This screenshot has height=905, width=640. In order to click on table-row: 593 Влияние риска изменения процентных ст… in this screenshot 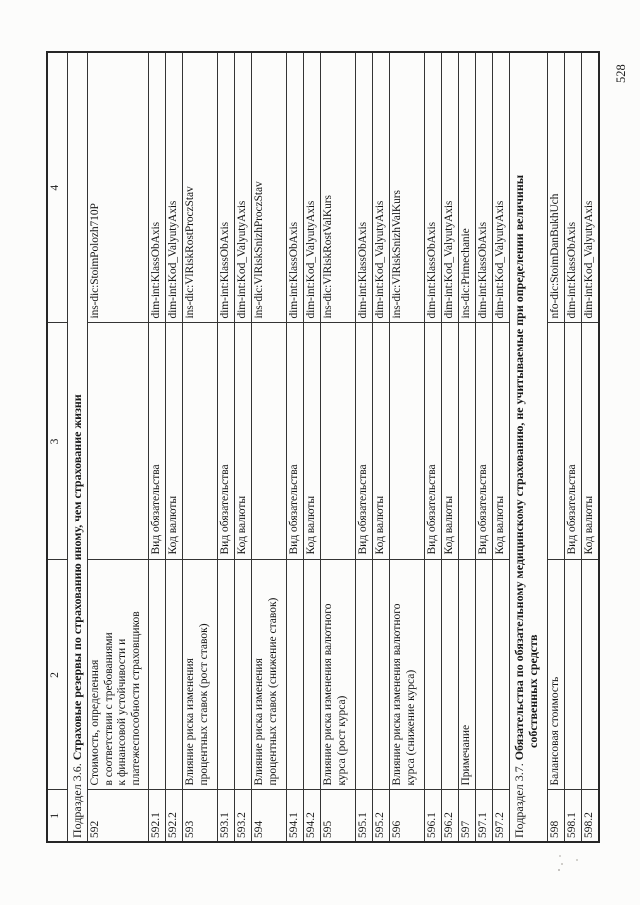, I will do `click(200, 447)`.